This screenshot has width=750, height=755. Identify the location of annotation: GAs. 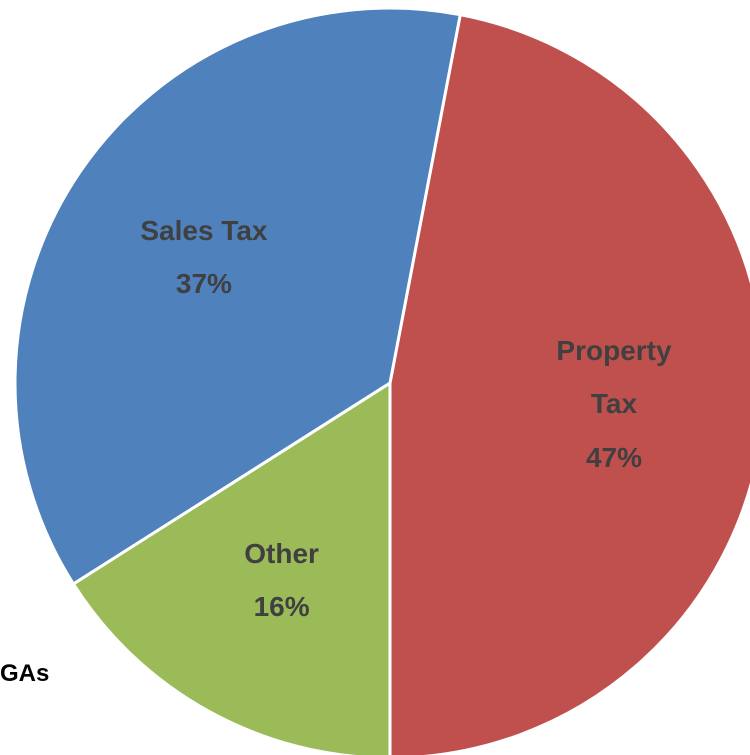
(25, 673).